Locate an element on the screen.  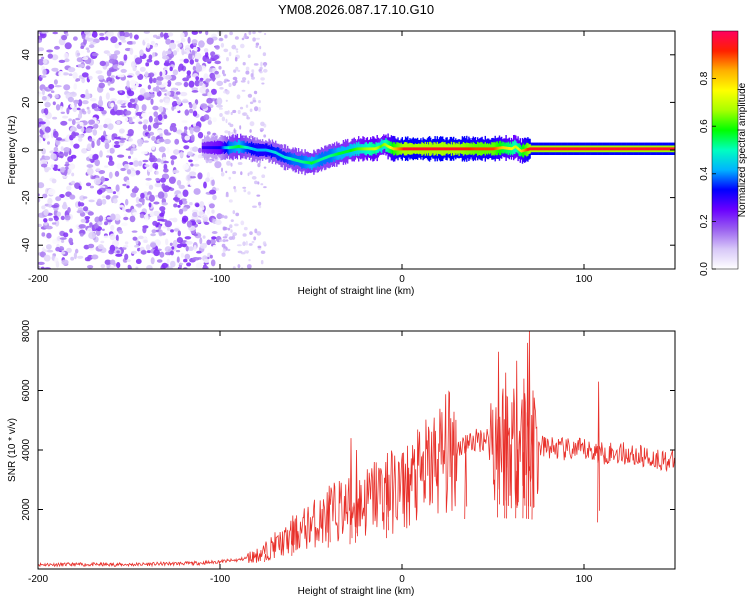
colorbar-tick-label: 0.6 is located at coordinates (704, 126).